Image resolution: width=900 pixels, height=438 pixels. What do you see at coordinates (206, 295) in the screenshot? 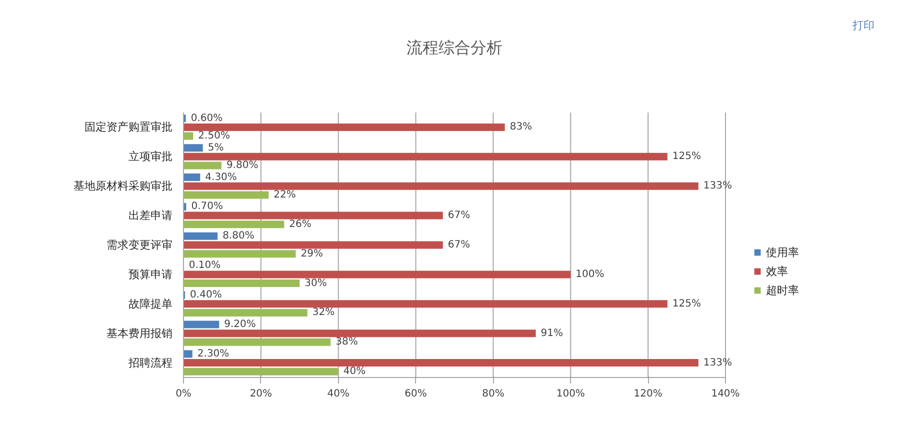
I see `data-label: 0.40%` at bounding box center [206, 295].